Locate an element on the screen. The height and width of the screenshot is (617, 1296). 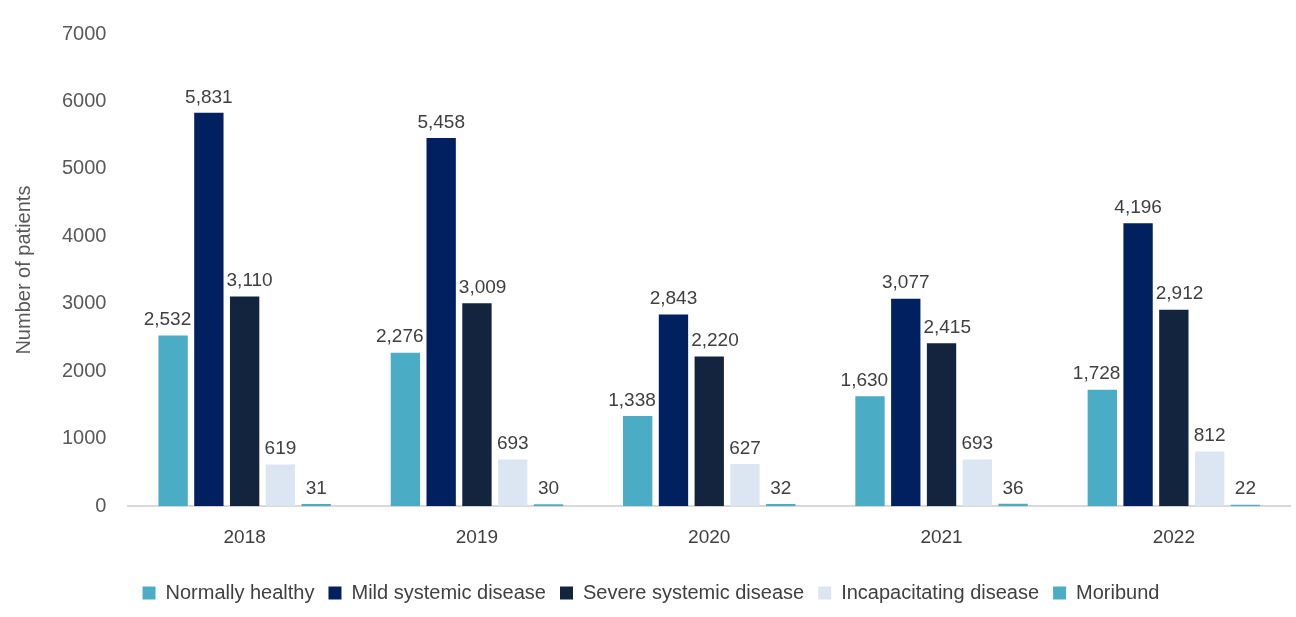
y-tick-label: 6000 is located at coordinates (84, 99).